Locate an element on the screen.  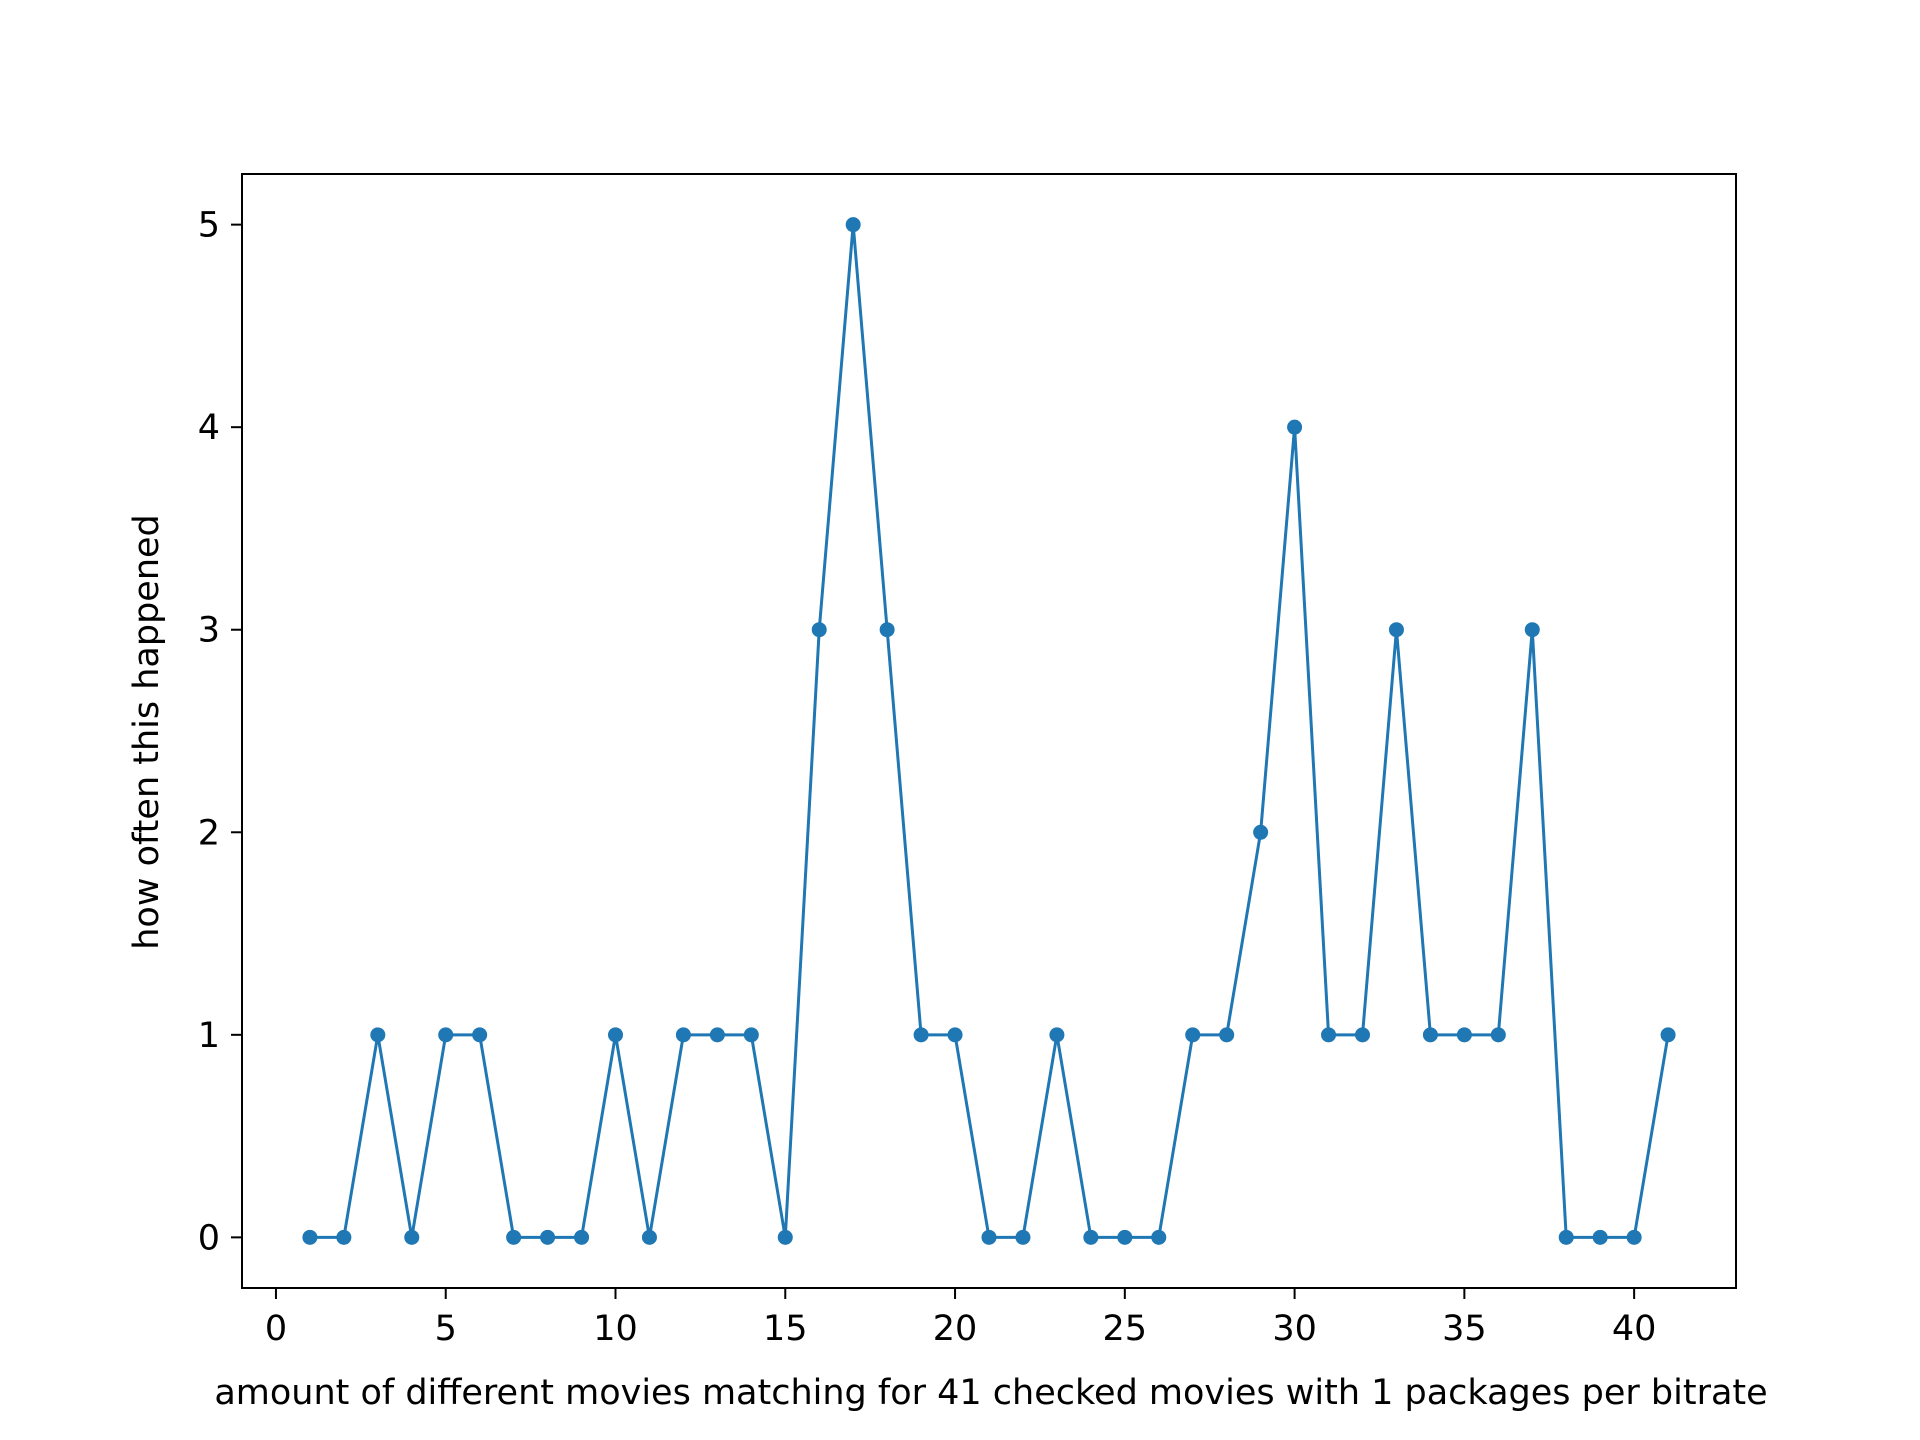
x-tick-label: 5 is located at coordinates (446, 1329).